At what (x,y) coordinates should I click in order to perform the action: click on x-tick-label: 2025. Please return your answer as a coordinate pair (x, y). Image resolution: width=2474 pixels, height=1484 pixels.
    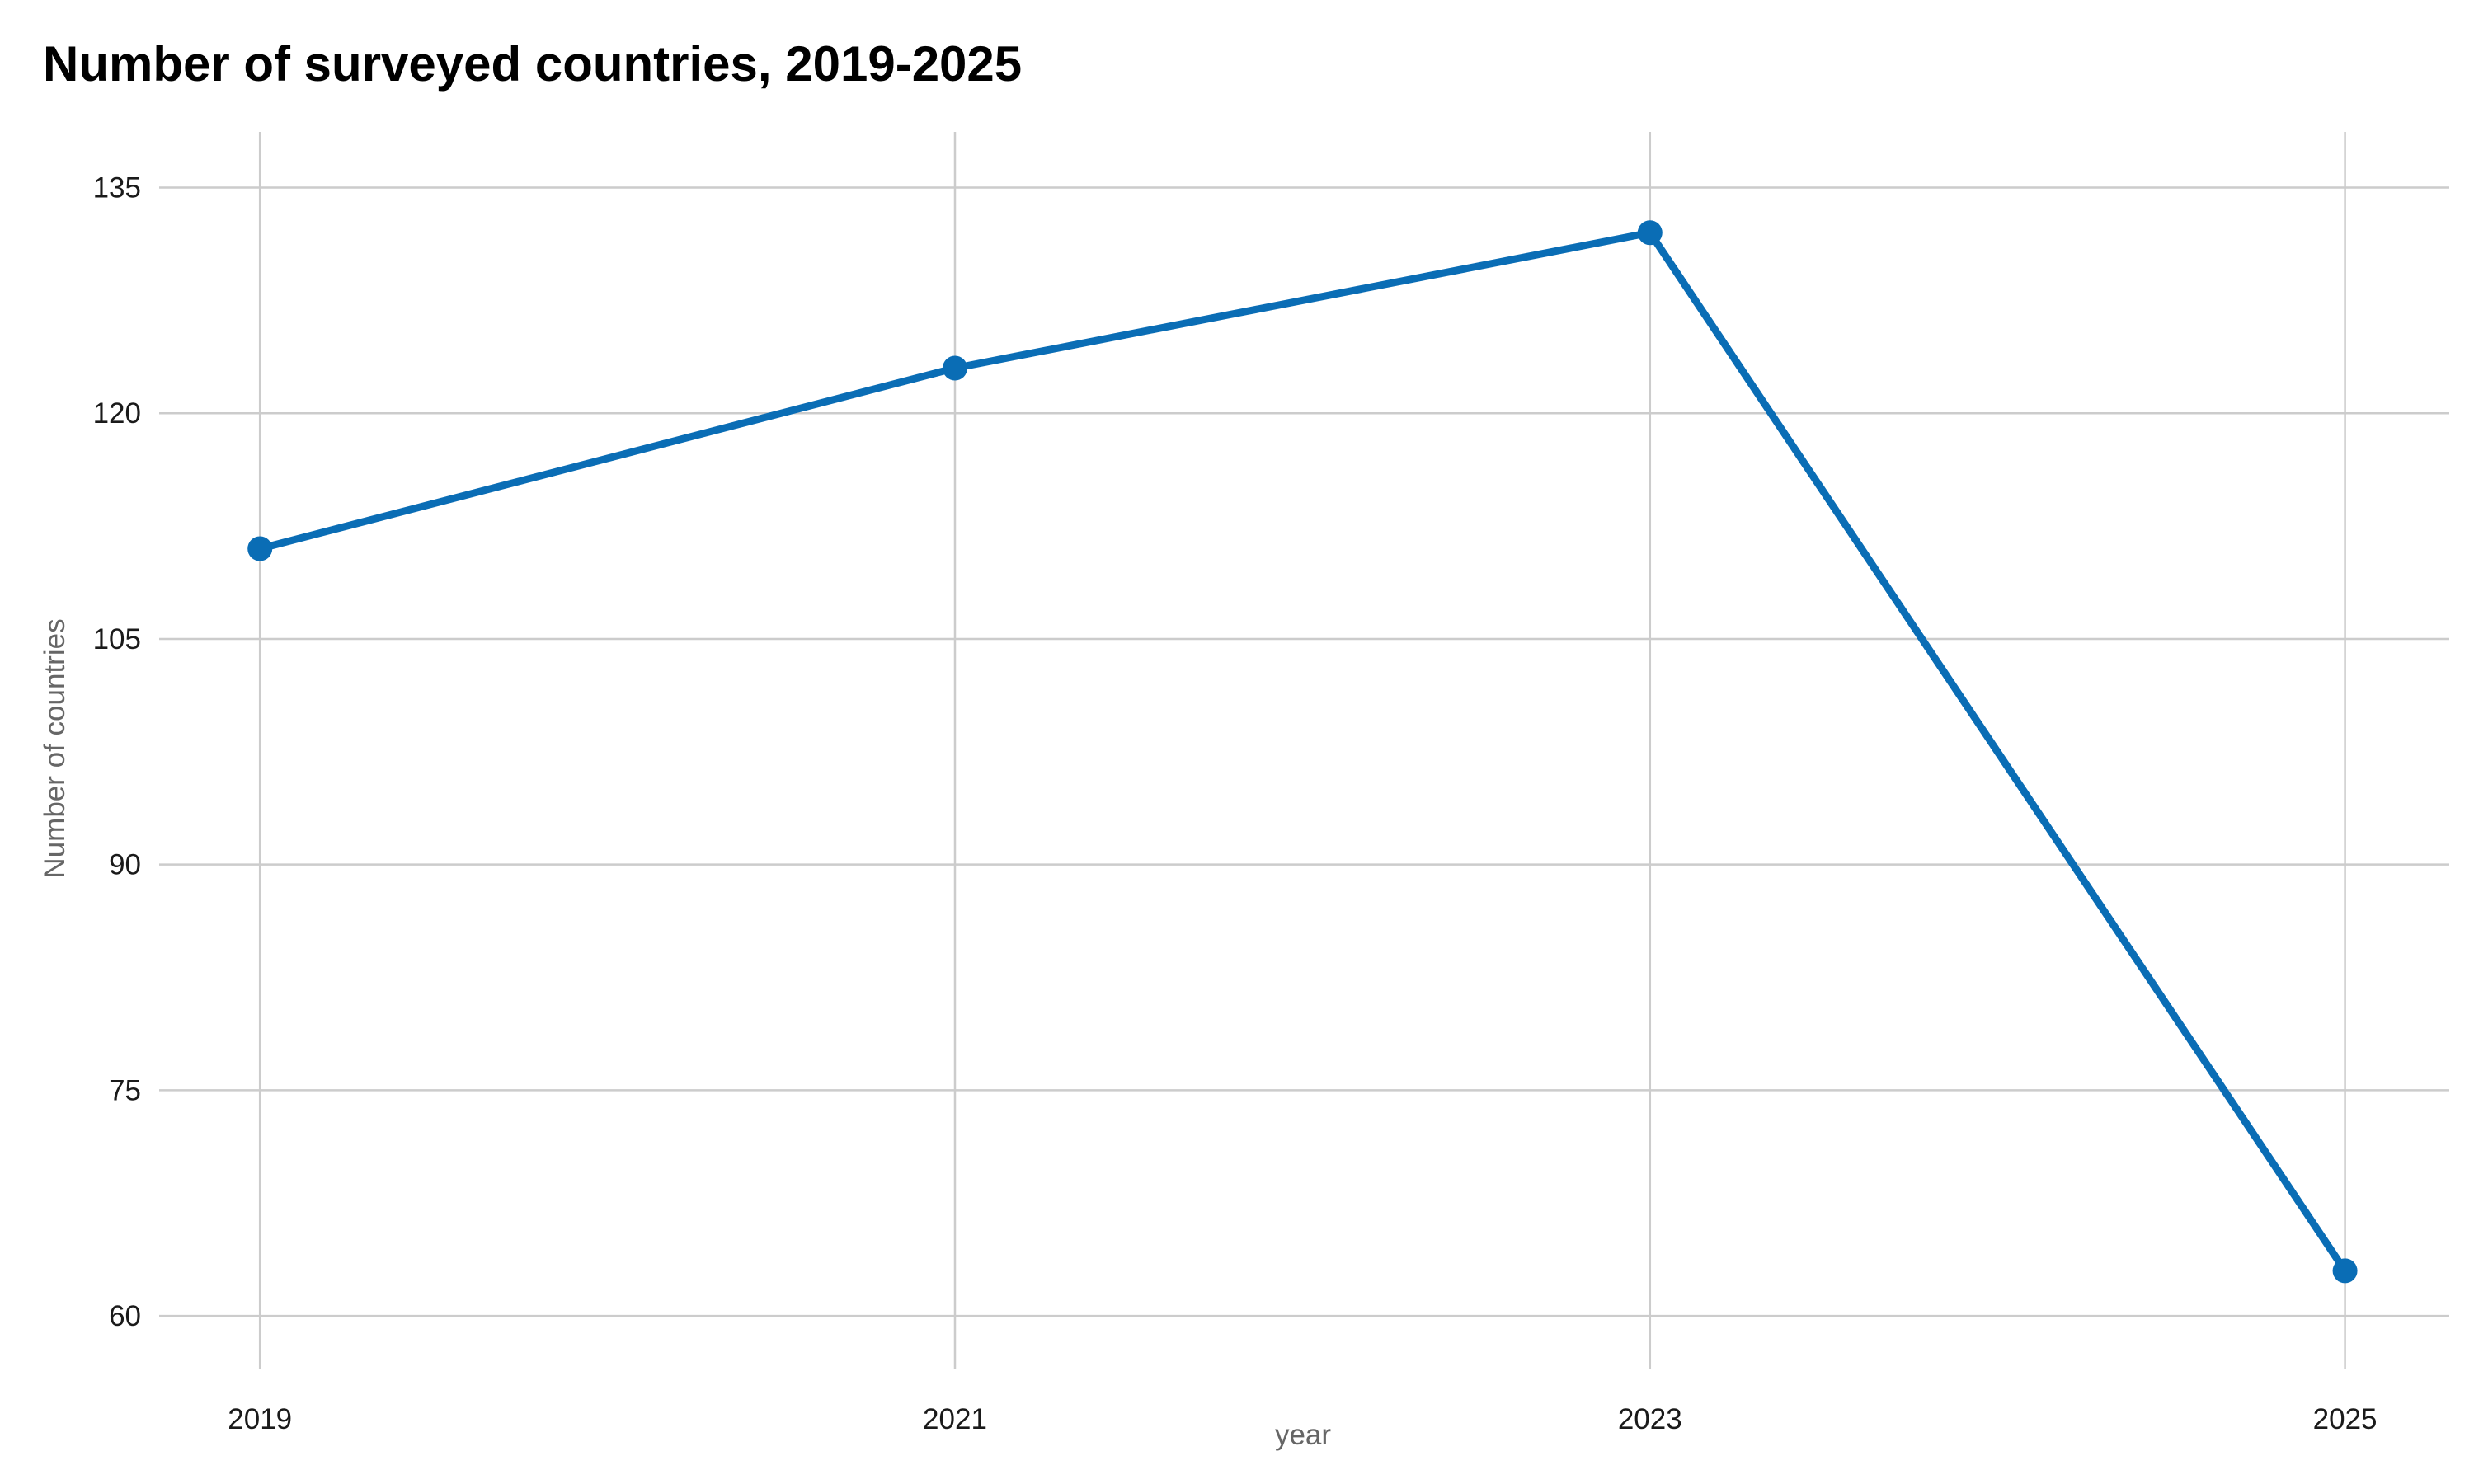
    Looking at the image, I should click on (2345, 1419).